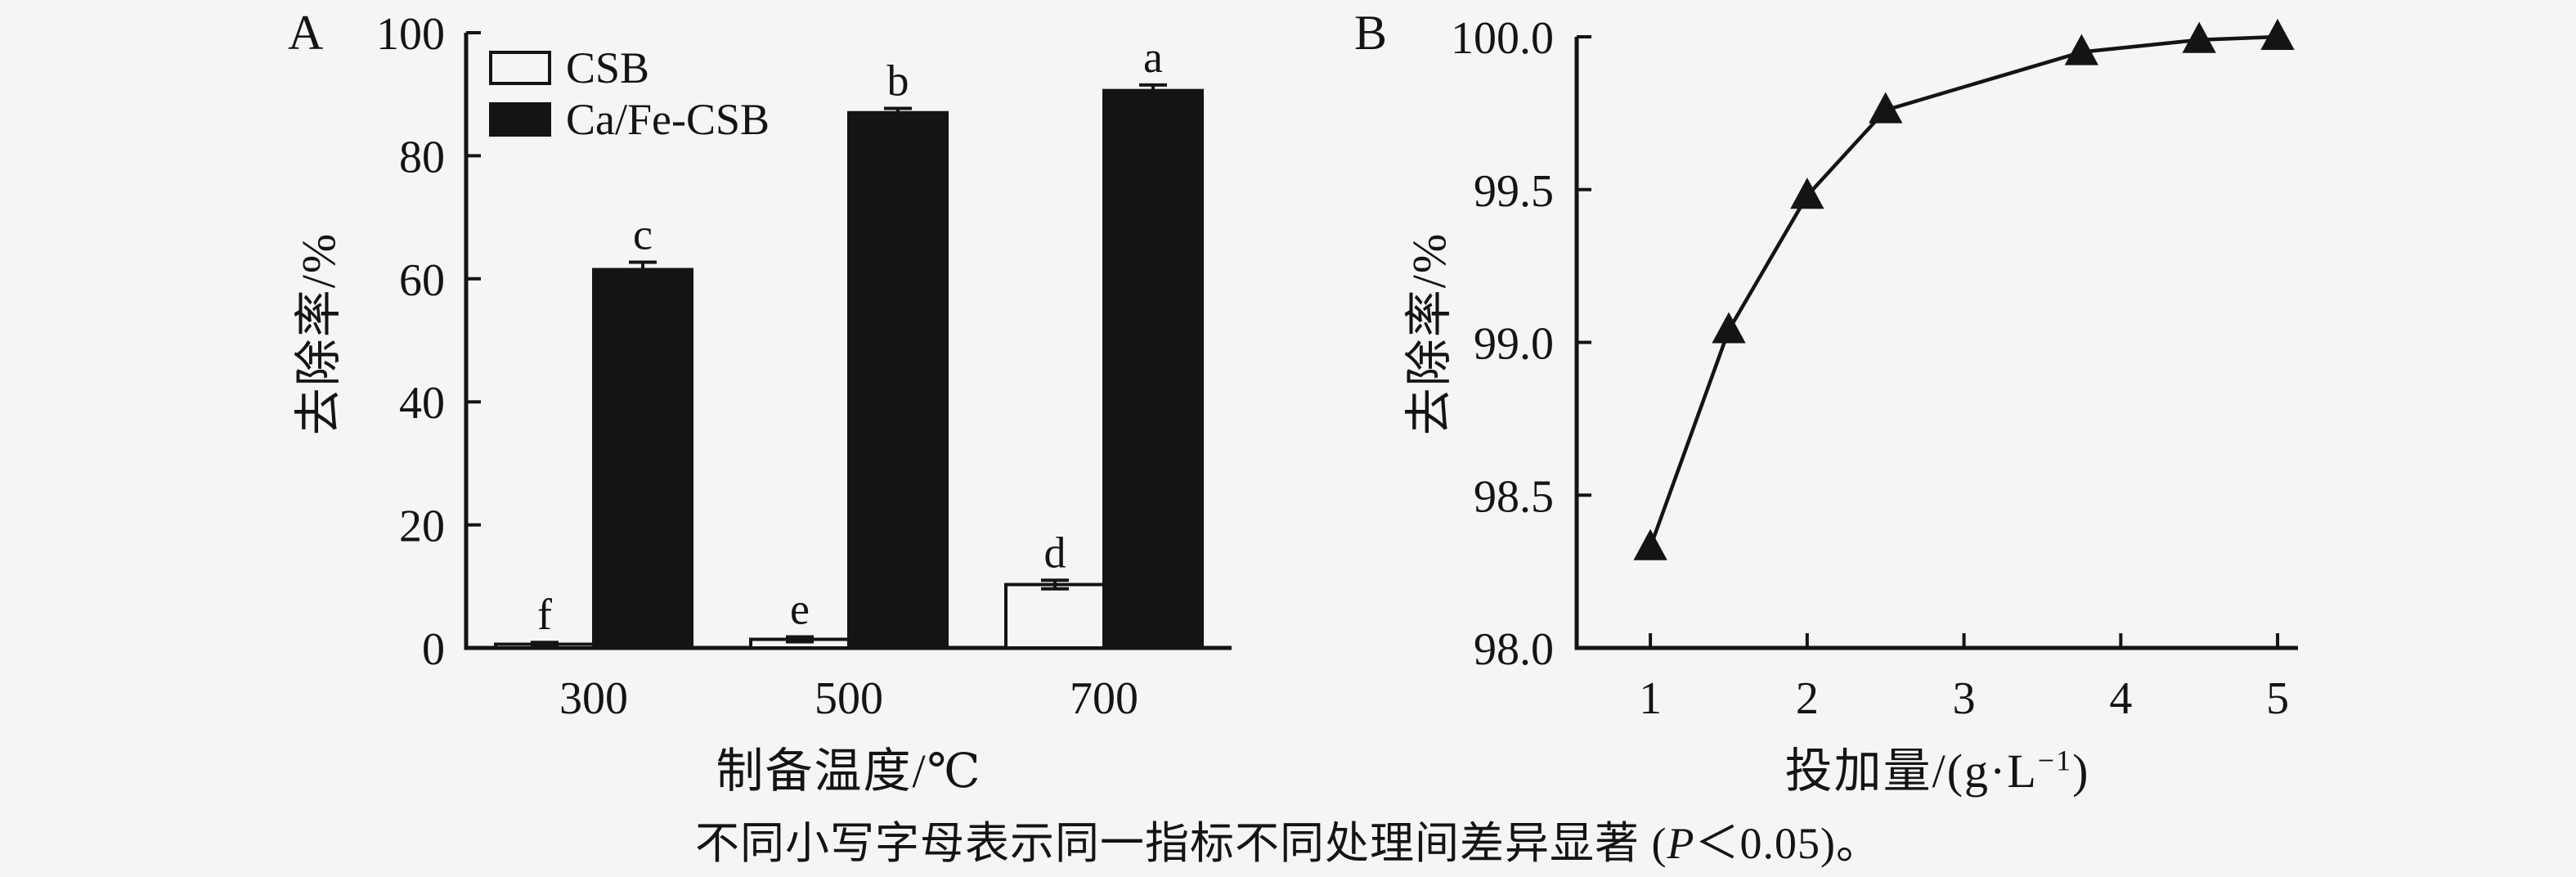 This screenshot has width=2576, height=877. Describe the element at coordinates (422, 404) in the screenshot. I see `panelA-ytick-label: 40` at that location.